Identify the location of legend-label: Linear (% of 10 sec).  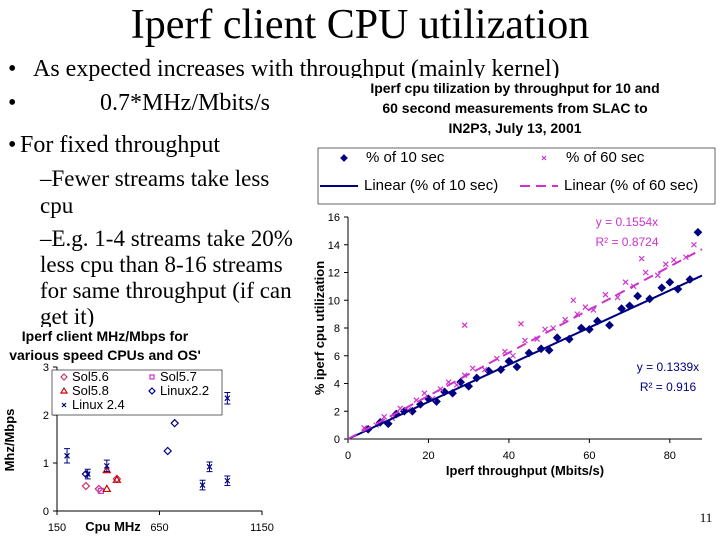
(431, 185).